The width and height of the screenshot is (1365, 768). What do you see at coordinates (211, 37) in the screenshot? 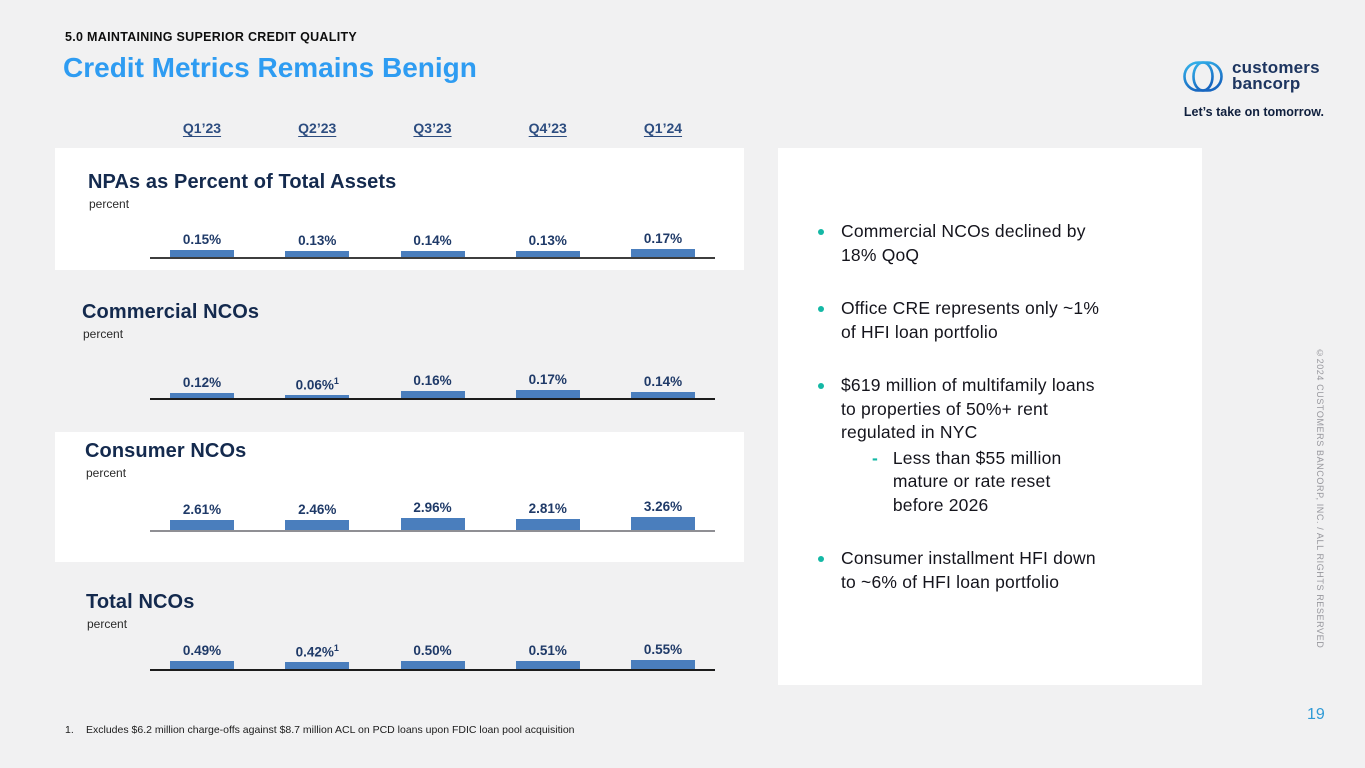
I see `section-eyebrow: 5.0 MAINTAINING SUPERIOR CREDIT QUALITY` at bounding box center [211, 37].